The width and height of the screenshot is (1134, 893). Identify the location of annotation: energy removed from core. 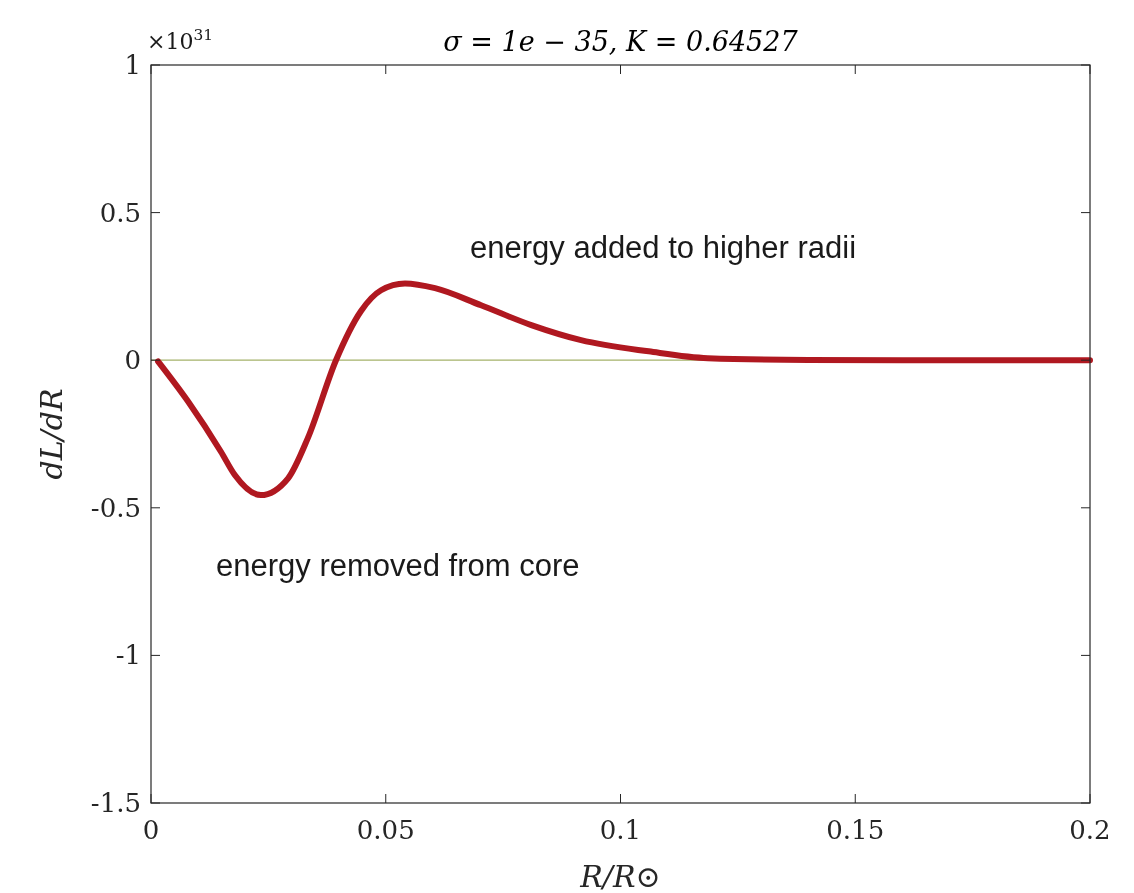
(398, 565).